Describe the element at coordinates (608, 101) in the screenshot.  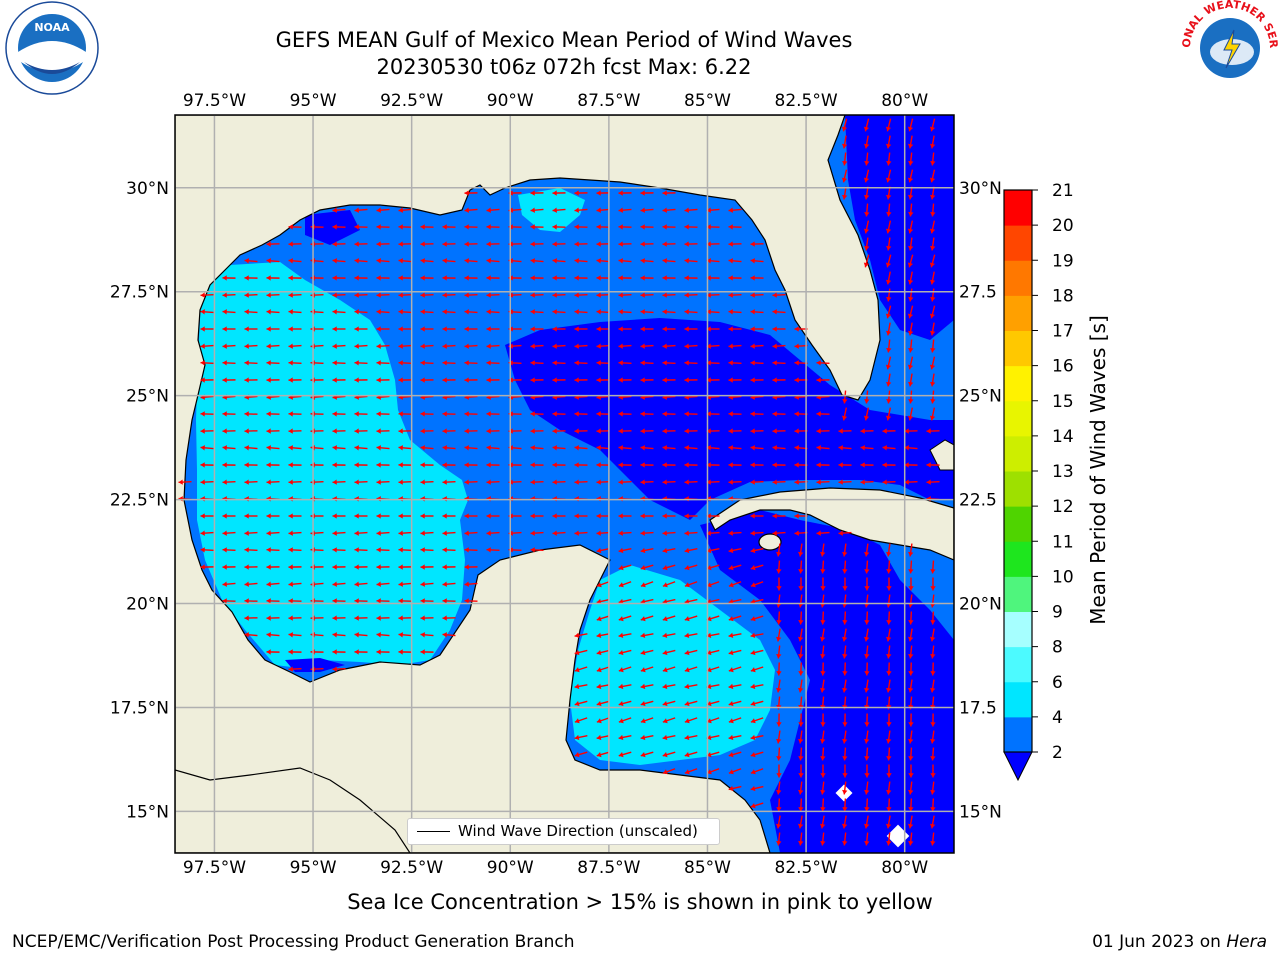
I see `lon-tick-label: 87.5°W` at that location.